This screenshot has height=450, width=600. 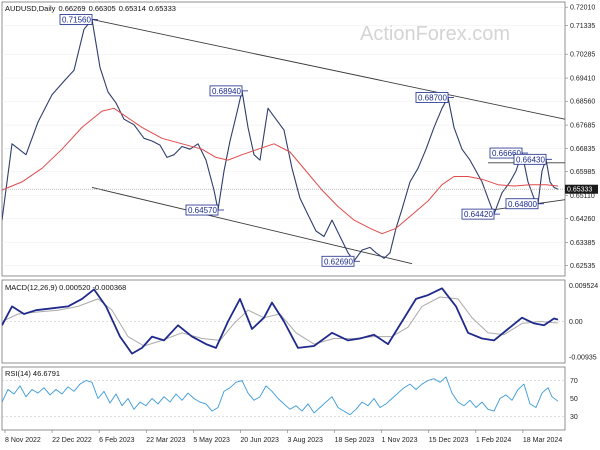 I want to click on current-price-box, so click(x=581, y=189).